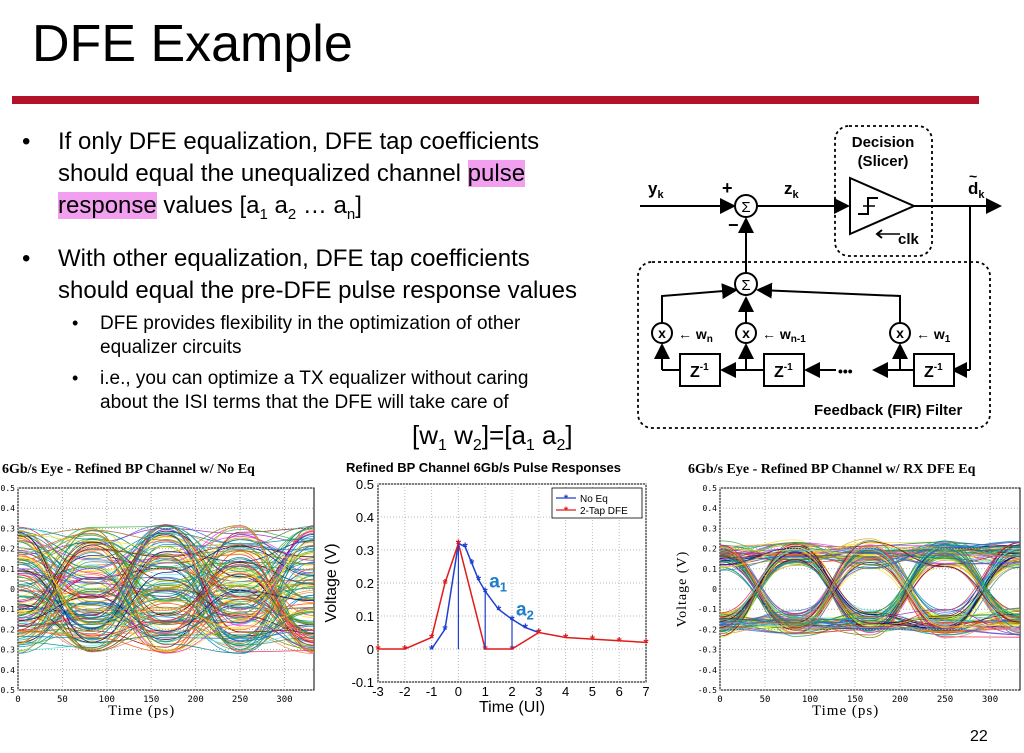  What do you see at coordinates (707, 670) in the screenshot?
I see `eye-y-tick-label: -0.4` at bounding box center [707, 670].